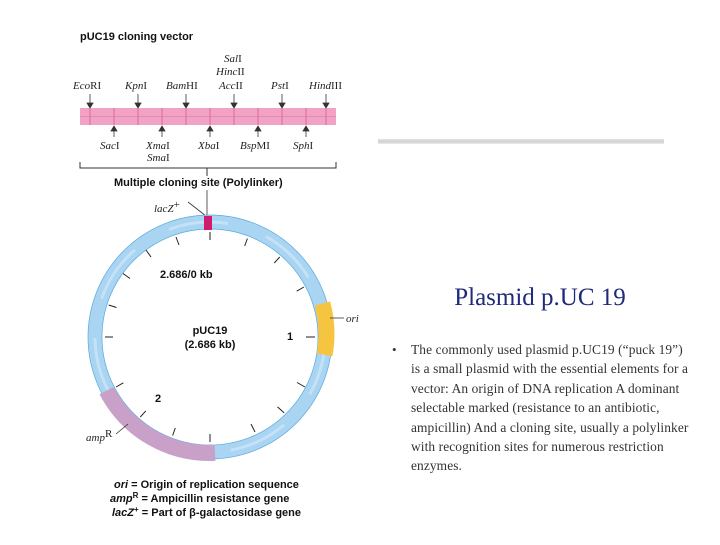 The height and width of the screenshot is (545, 720). What do you see at coordinates (158, 399) in the screenshot?
I see `kb-marker-2: 2` at bounding box center [158, 399].